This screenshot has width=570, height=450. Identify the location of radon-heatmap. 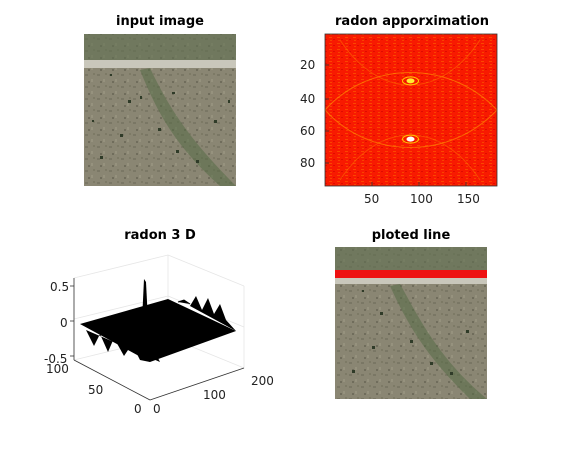
(411, 110).